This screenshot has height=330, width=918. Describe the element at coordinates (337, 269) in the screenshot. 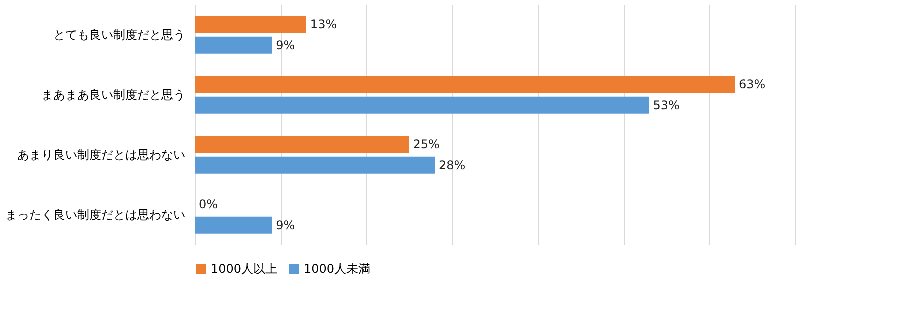

I see `legend-label: 1000人未満` at that location.